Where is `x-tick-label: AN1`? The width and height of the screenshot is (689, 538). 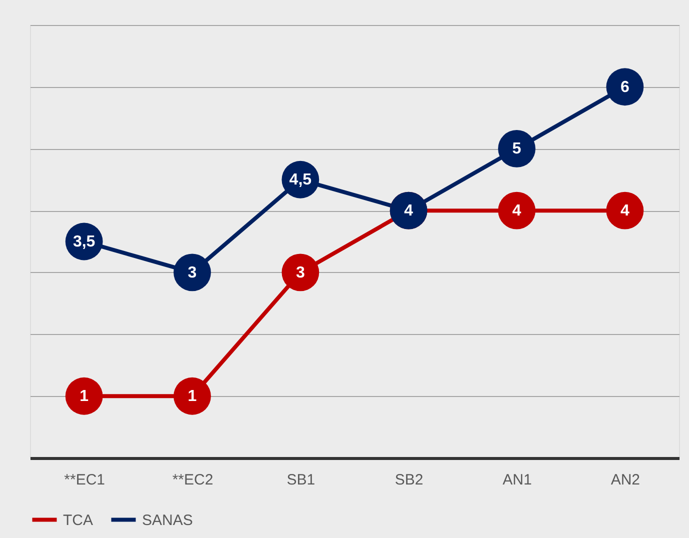
x-tick-label: AN1 is located at coordinates (517, 480).